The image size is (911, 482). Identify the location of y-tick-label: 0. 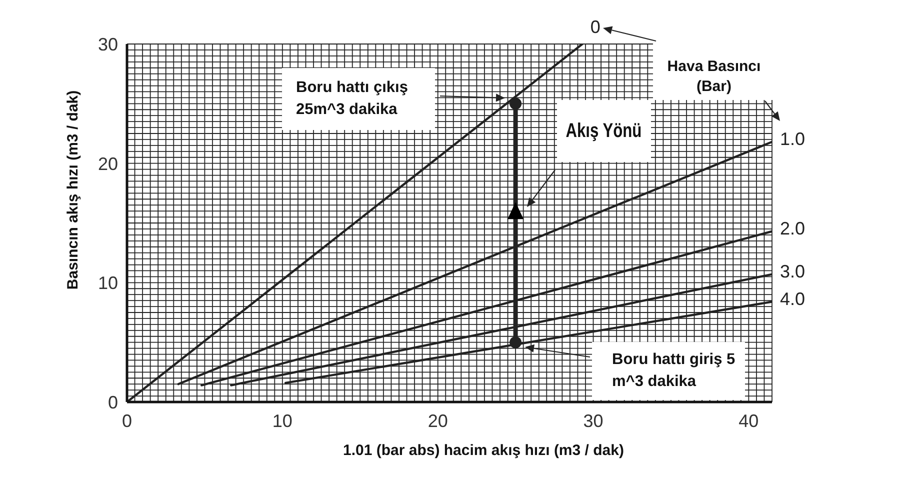
(113, 402).